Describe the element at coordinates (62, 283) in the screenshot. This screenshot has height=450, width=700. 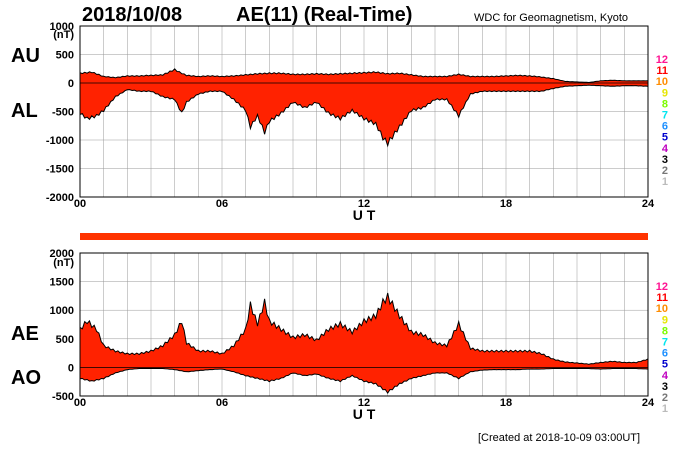
I see `y-tick-label: 1500` at that location.